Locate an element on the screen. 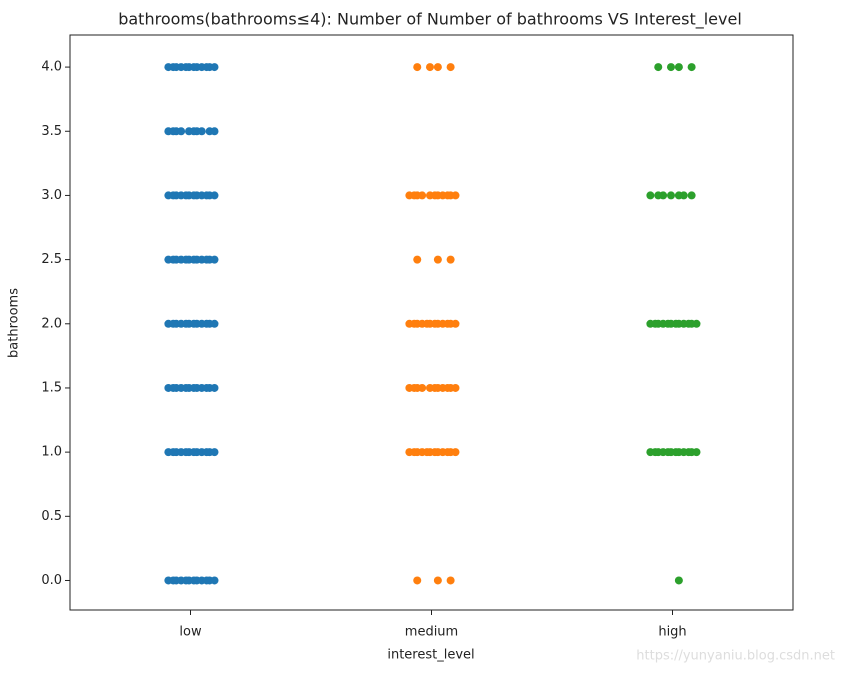 This screenshot has height=673, width=845. y-tick-label: 0.0 is located at coordinates (51, 580).